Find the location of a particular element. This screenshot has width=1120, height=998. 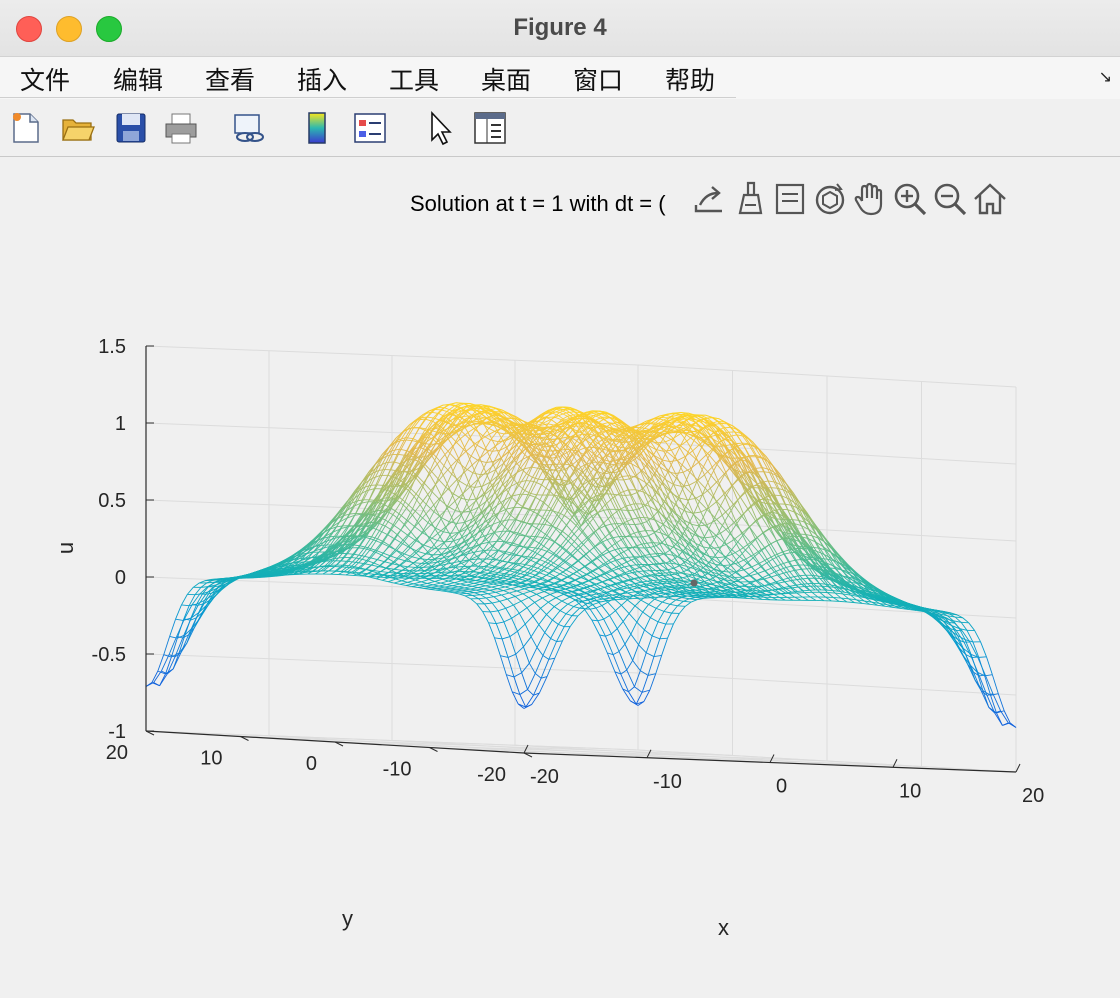

menu-file: 文件 is located at coordinates (45, 80).